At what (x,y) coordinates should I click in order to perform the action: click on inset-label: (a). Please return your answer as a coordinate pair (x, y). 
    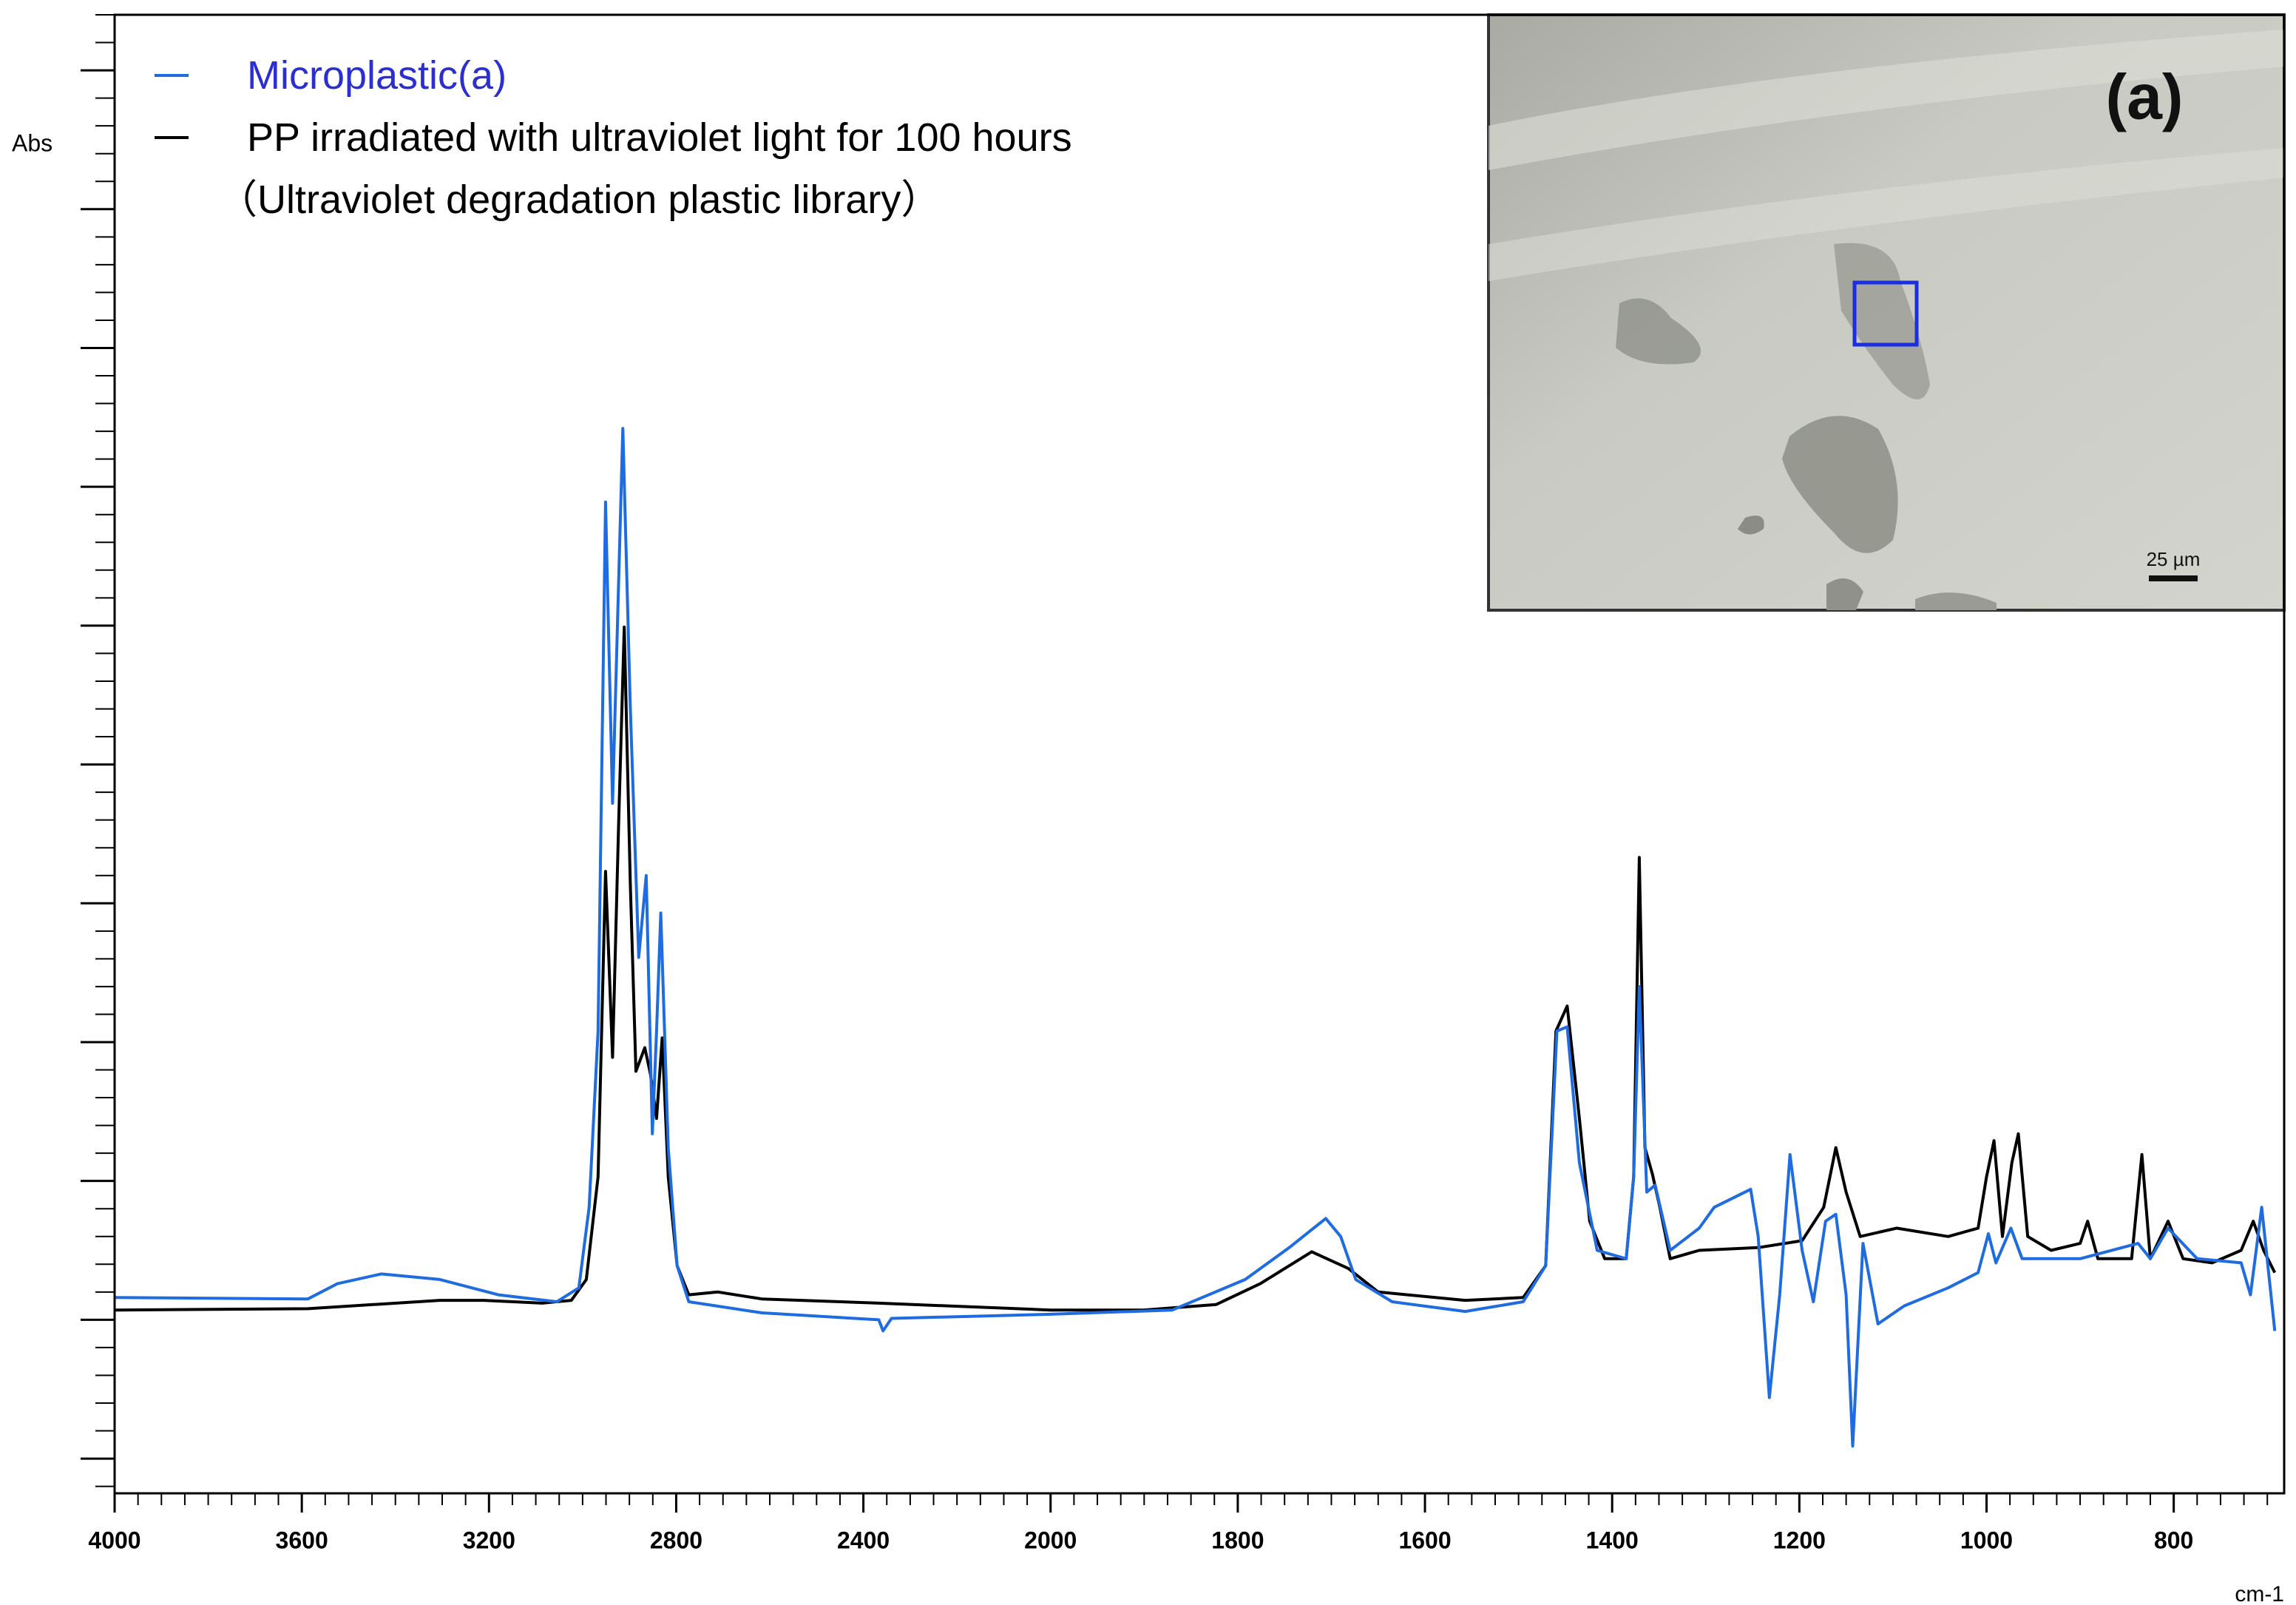
    Looking at the image, I should click on (2144, 97).